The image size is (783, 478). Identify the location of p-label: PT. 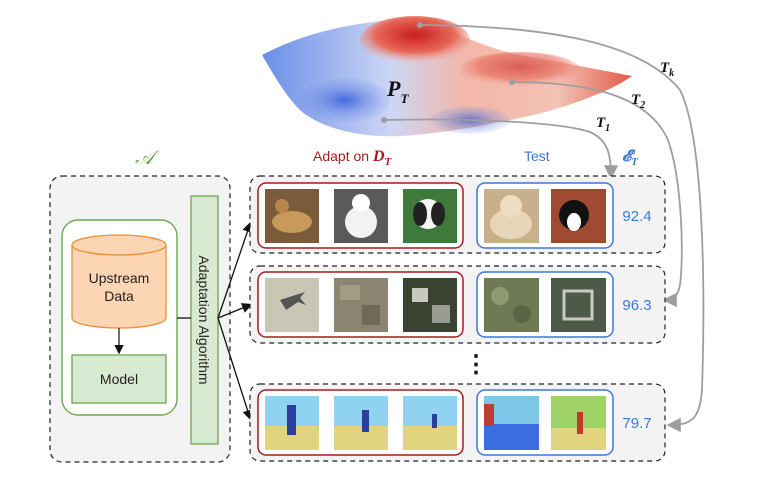
(397, 91).